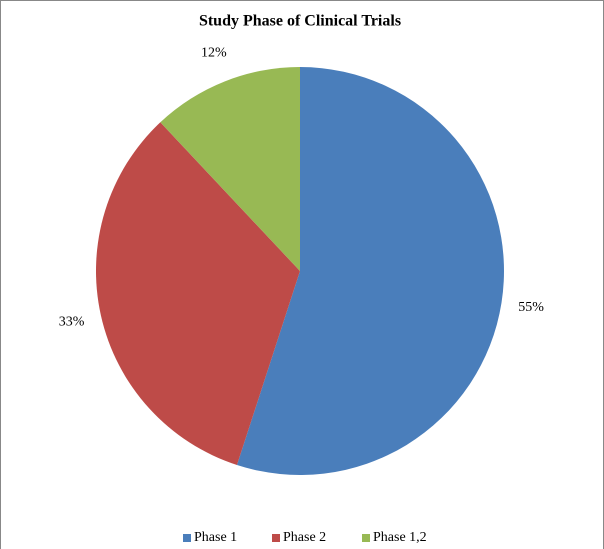  Describe the element at coordinates (531, 307) in the screenshot. I see `data-label: 55%` at that location.